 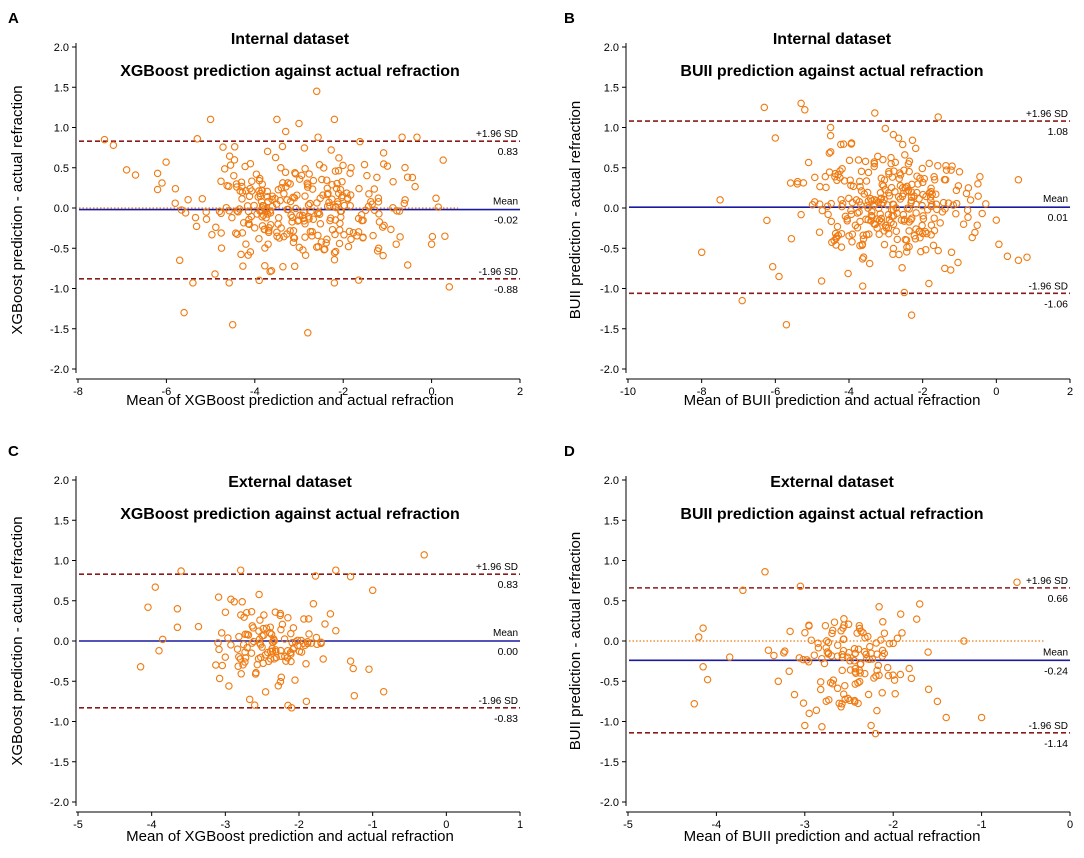 I want to click on panel-letter: A, so click(x=13, y=18).